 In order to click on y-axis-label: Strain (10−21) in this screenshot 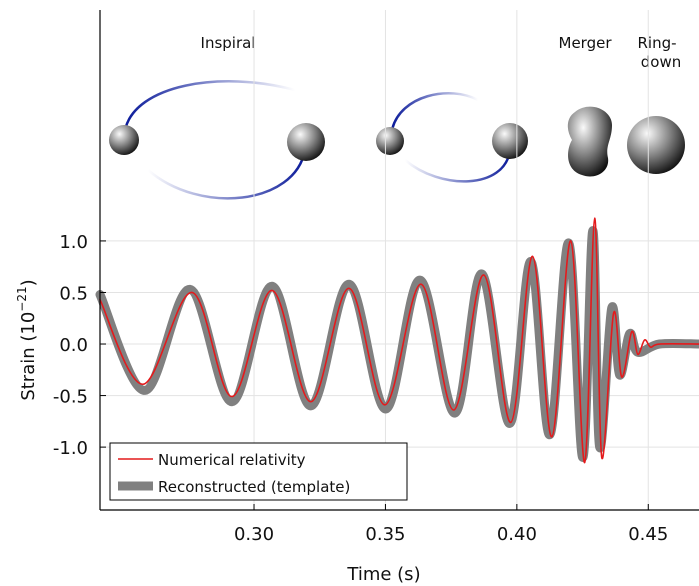, I will do `click(27, 339)`.